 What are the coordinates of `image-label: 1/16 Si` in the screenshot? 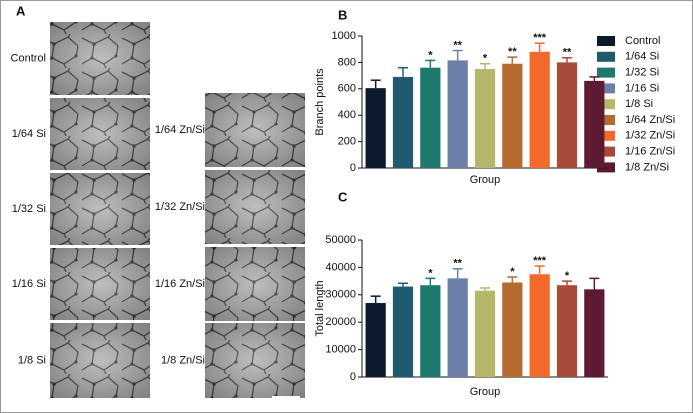 It's located at (29, 284).